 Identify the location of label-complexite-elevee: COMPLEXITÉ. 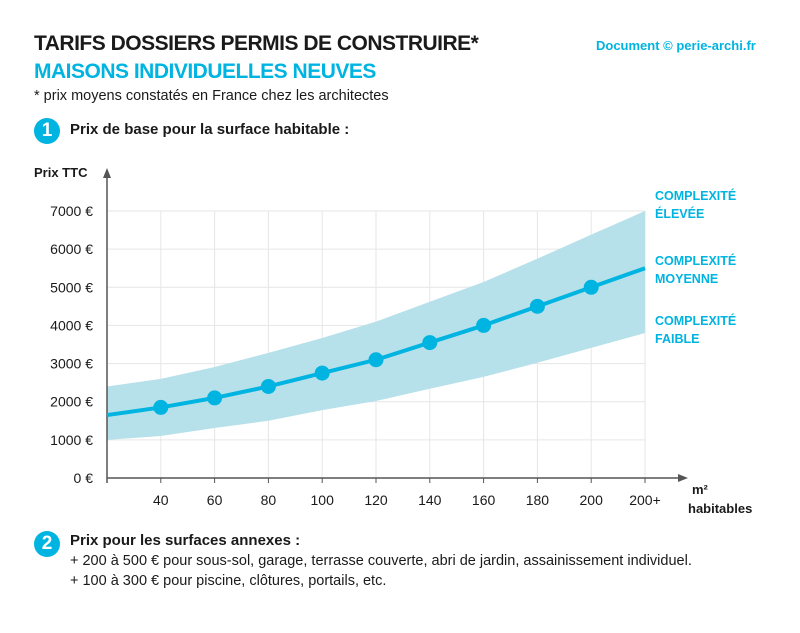
(695, 195).